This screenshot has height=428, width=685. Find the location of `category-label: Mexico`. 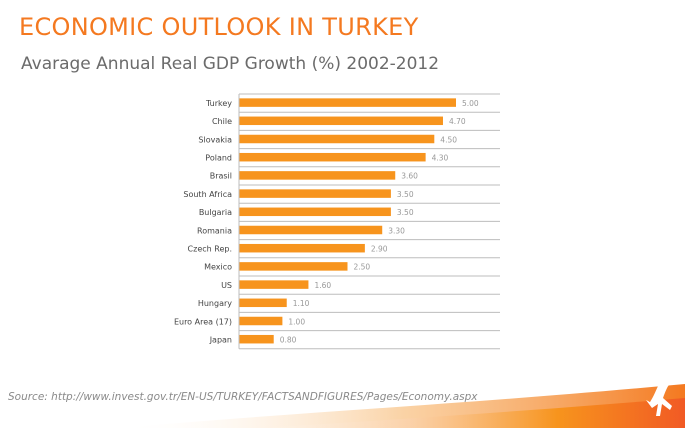

category-label: Mexico is located at coordinates (218, 267).